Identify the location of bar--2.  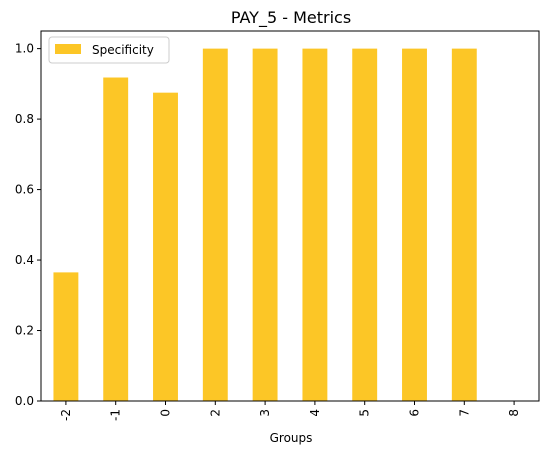
(66, 336).